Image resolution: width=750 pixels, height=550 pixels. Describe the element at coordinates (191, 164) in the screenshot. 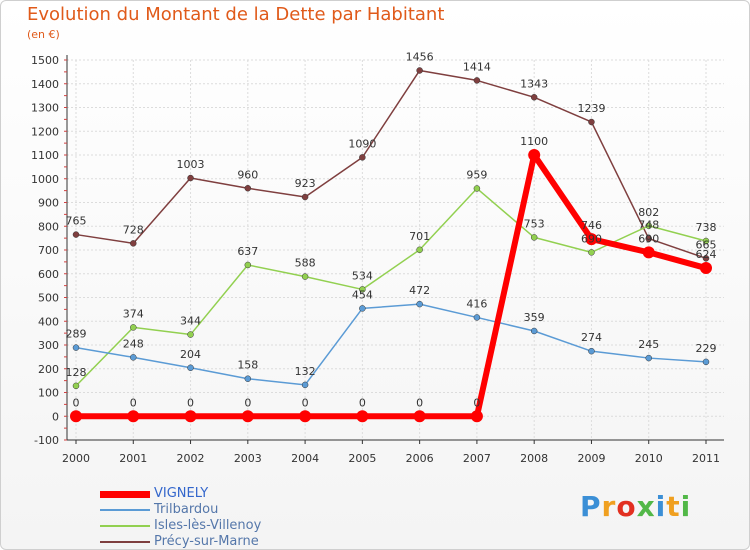

I see `data-label: 1003` at that location.